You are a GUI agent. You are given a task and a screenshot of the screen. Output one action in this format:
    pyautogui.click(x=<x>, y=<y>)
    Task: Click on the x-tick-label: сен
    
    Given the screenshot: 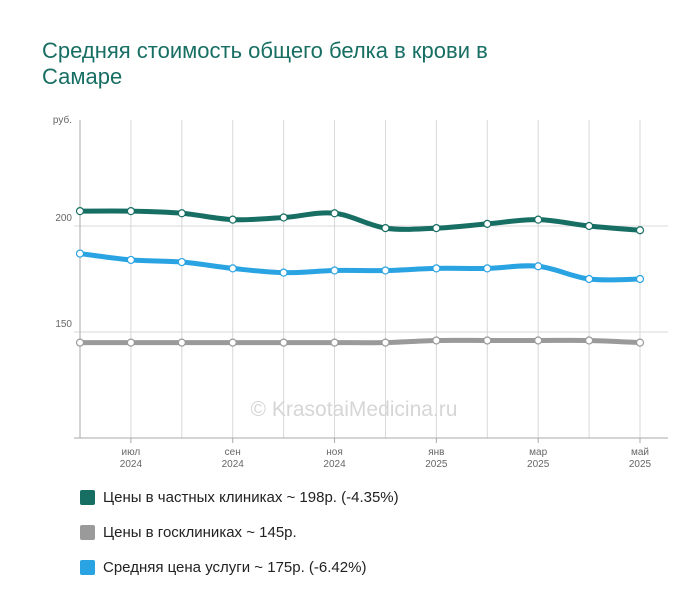 What is the action you would take?
    pyautogui.click(x=233, y=452)
    